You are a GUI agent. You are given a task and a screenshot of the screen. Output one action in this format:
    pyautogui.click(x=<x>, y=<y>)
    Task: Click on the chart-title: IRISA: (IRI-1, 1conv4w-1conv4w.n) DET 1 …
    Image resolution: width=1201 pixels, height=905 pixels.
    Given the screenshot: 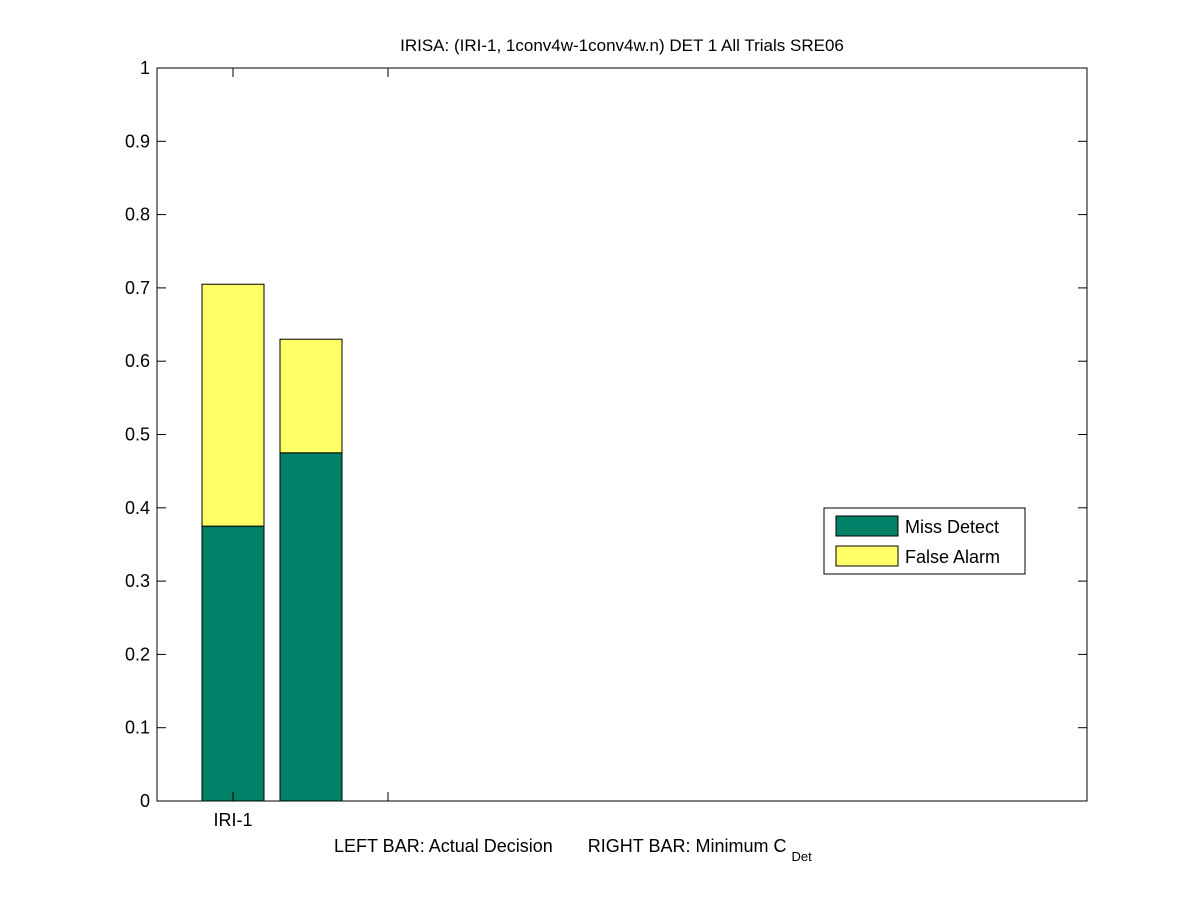 What is the action you would take?
    pyautogui.click(x=622, y=45)
    